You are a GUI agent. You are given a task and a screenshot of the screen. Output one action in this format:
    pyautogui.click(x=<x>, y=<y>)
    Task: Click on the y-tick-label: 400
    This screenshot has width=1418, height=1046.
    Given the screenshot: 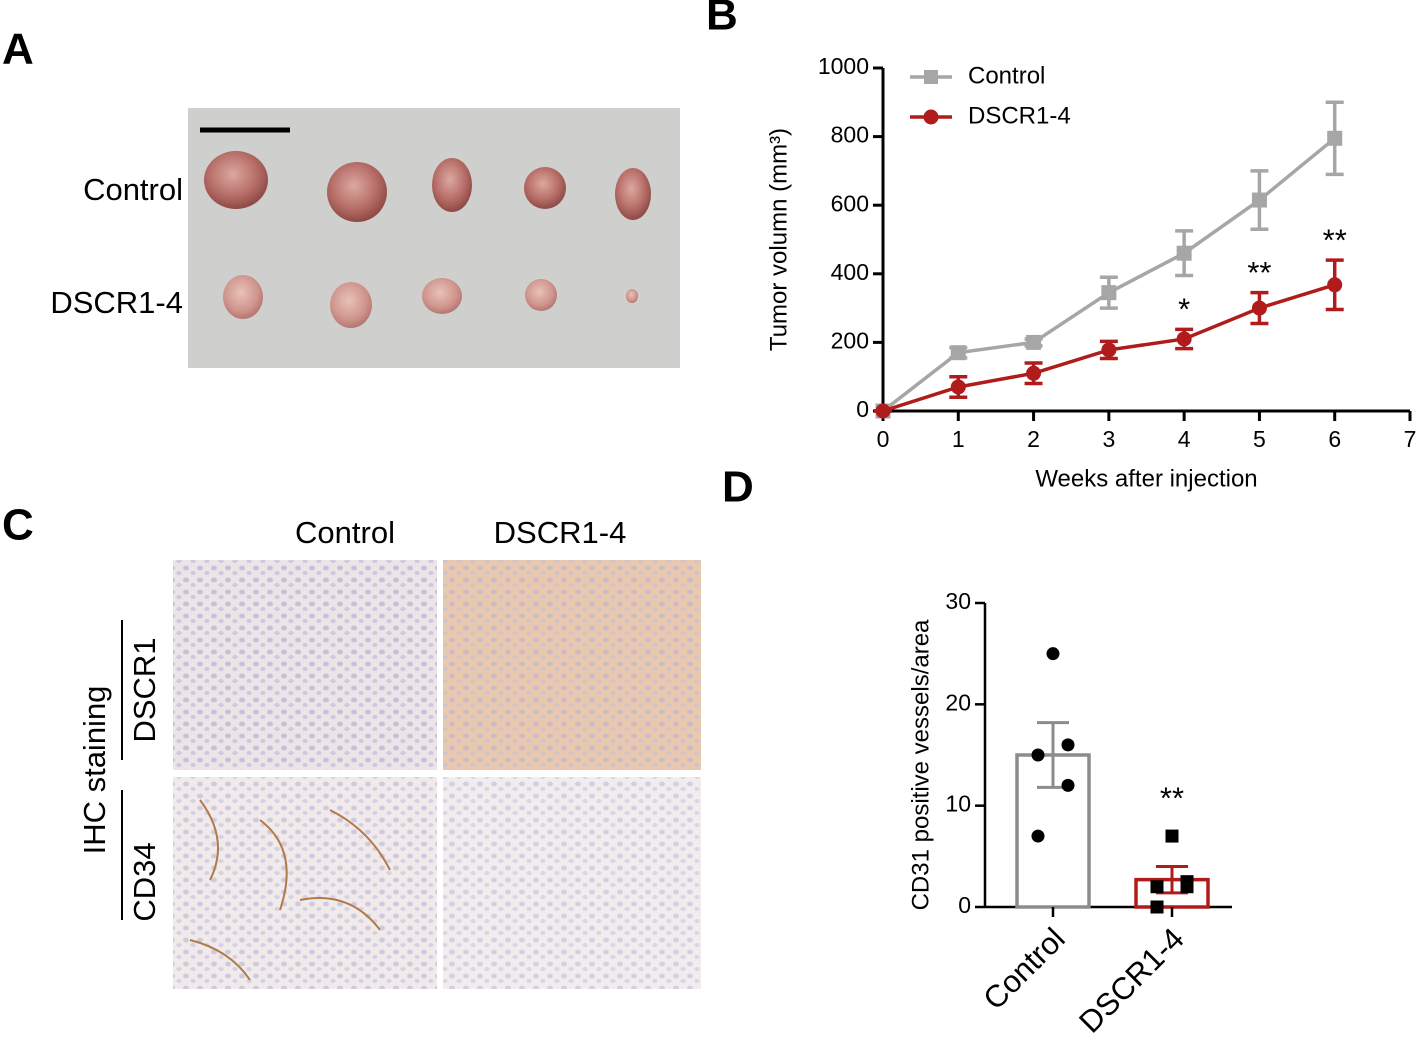 What is the action you would take?
    pyautogui.click(x=850, y=272)
    